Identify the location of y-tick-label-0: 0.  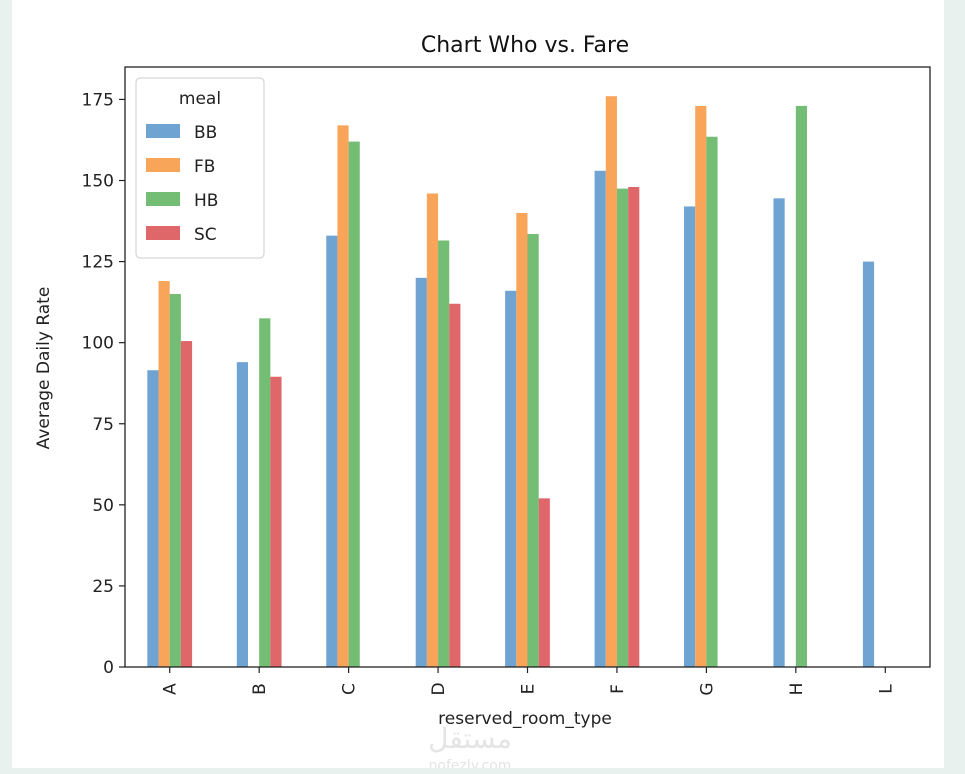
(108, 668).